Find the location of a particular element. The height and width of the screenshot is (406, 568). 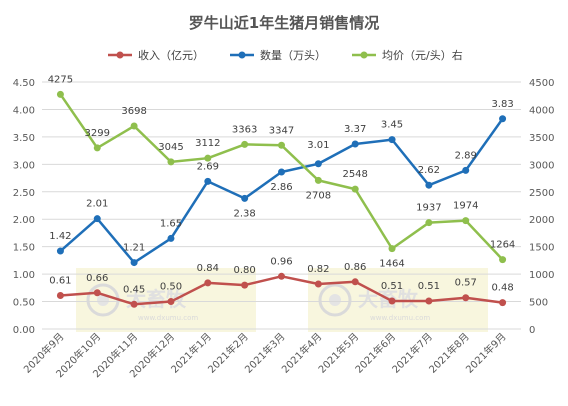

y-right-tick-label: 2500 is located at coordinates (541, 193).